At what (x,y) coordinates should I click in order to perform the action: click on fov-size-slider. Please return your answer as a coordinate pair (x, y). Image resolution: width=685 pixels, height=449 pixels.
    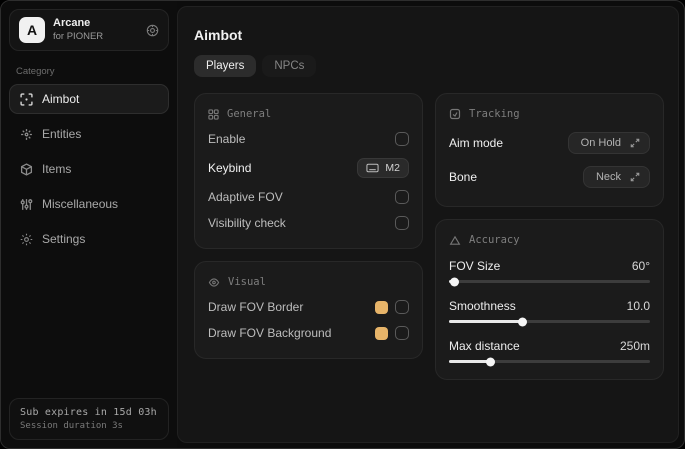
    Looking at the image, I should click on (549, 281).